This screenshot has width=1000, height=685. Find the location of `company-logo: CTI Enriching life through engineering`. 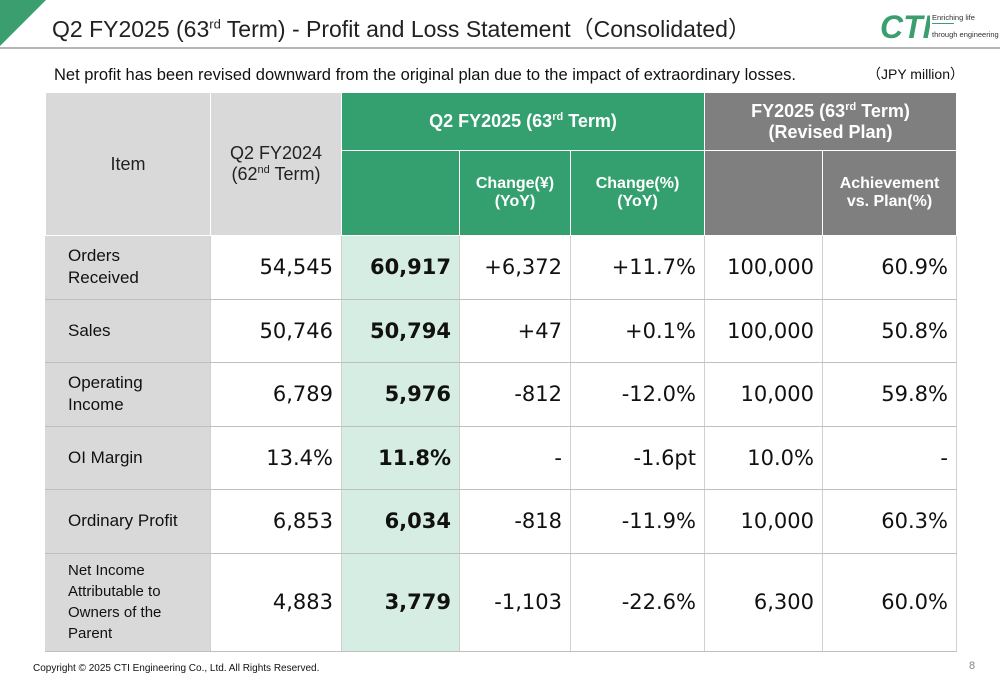

company-logo: CTI Enriching life through engineering is located at coordinates (939, 25).